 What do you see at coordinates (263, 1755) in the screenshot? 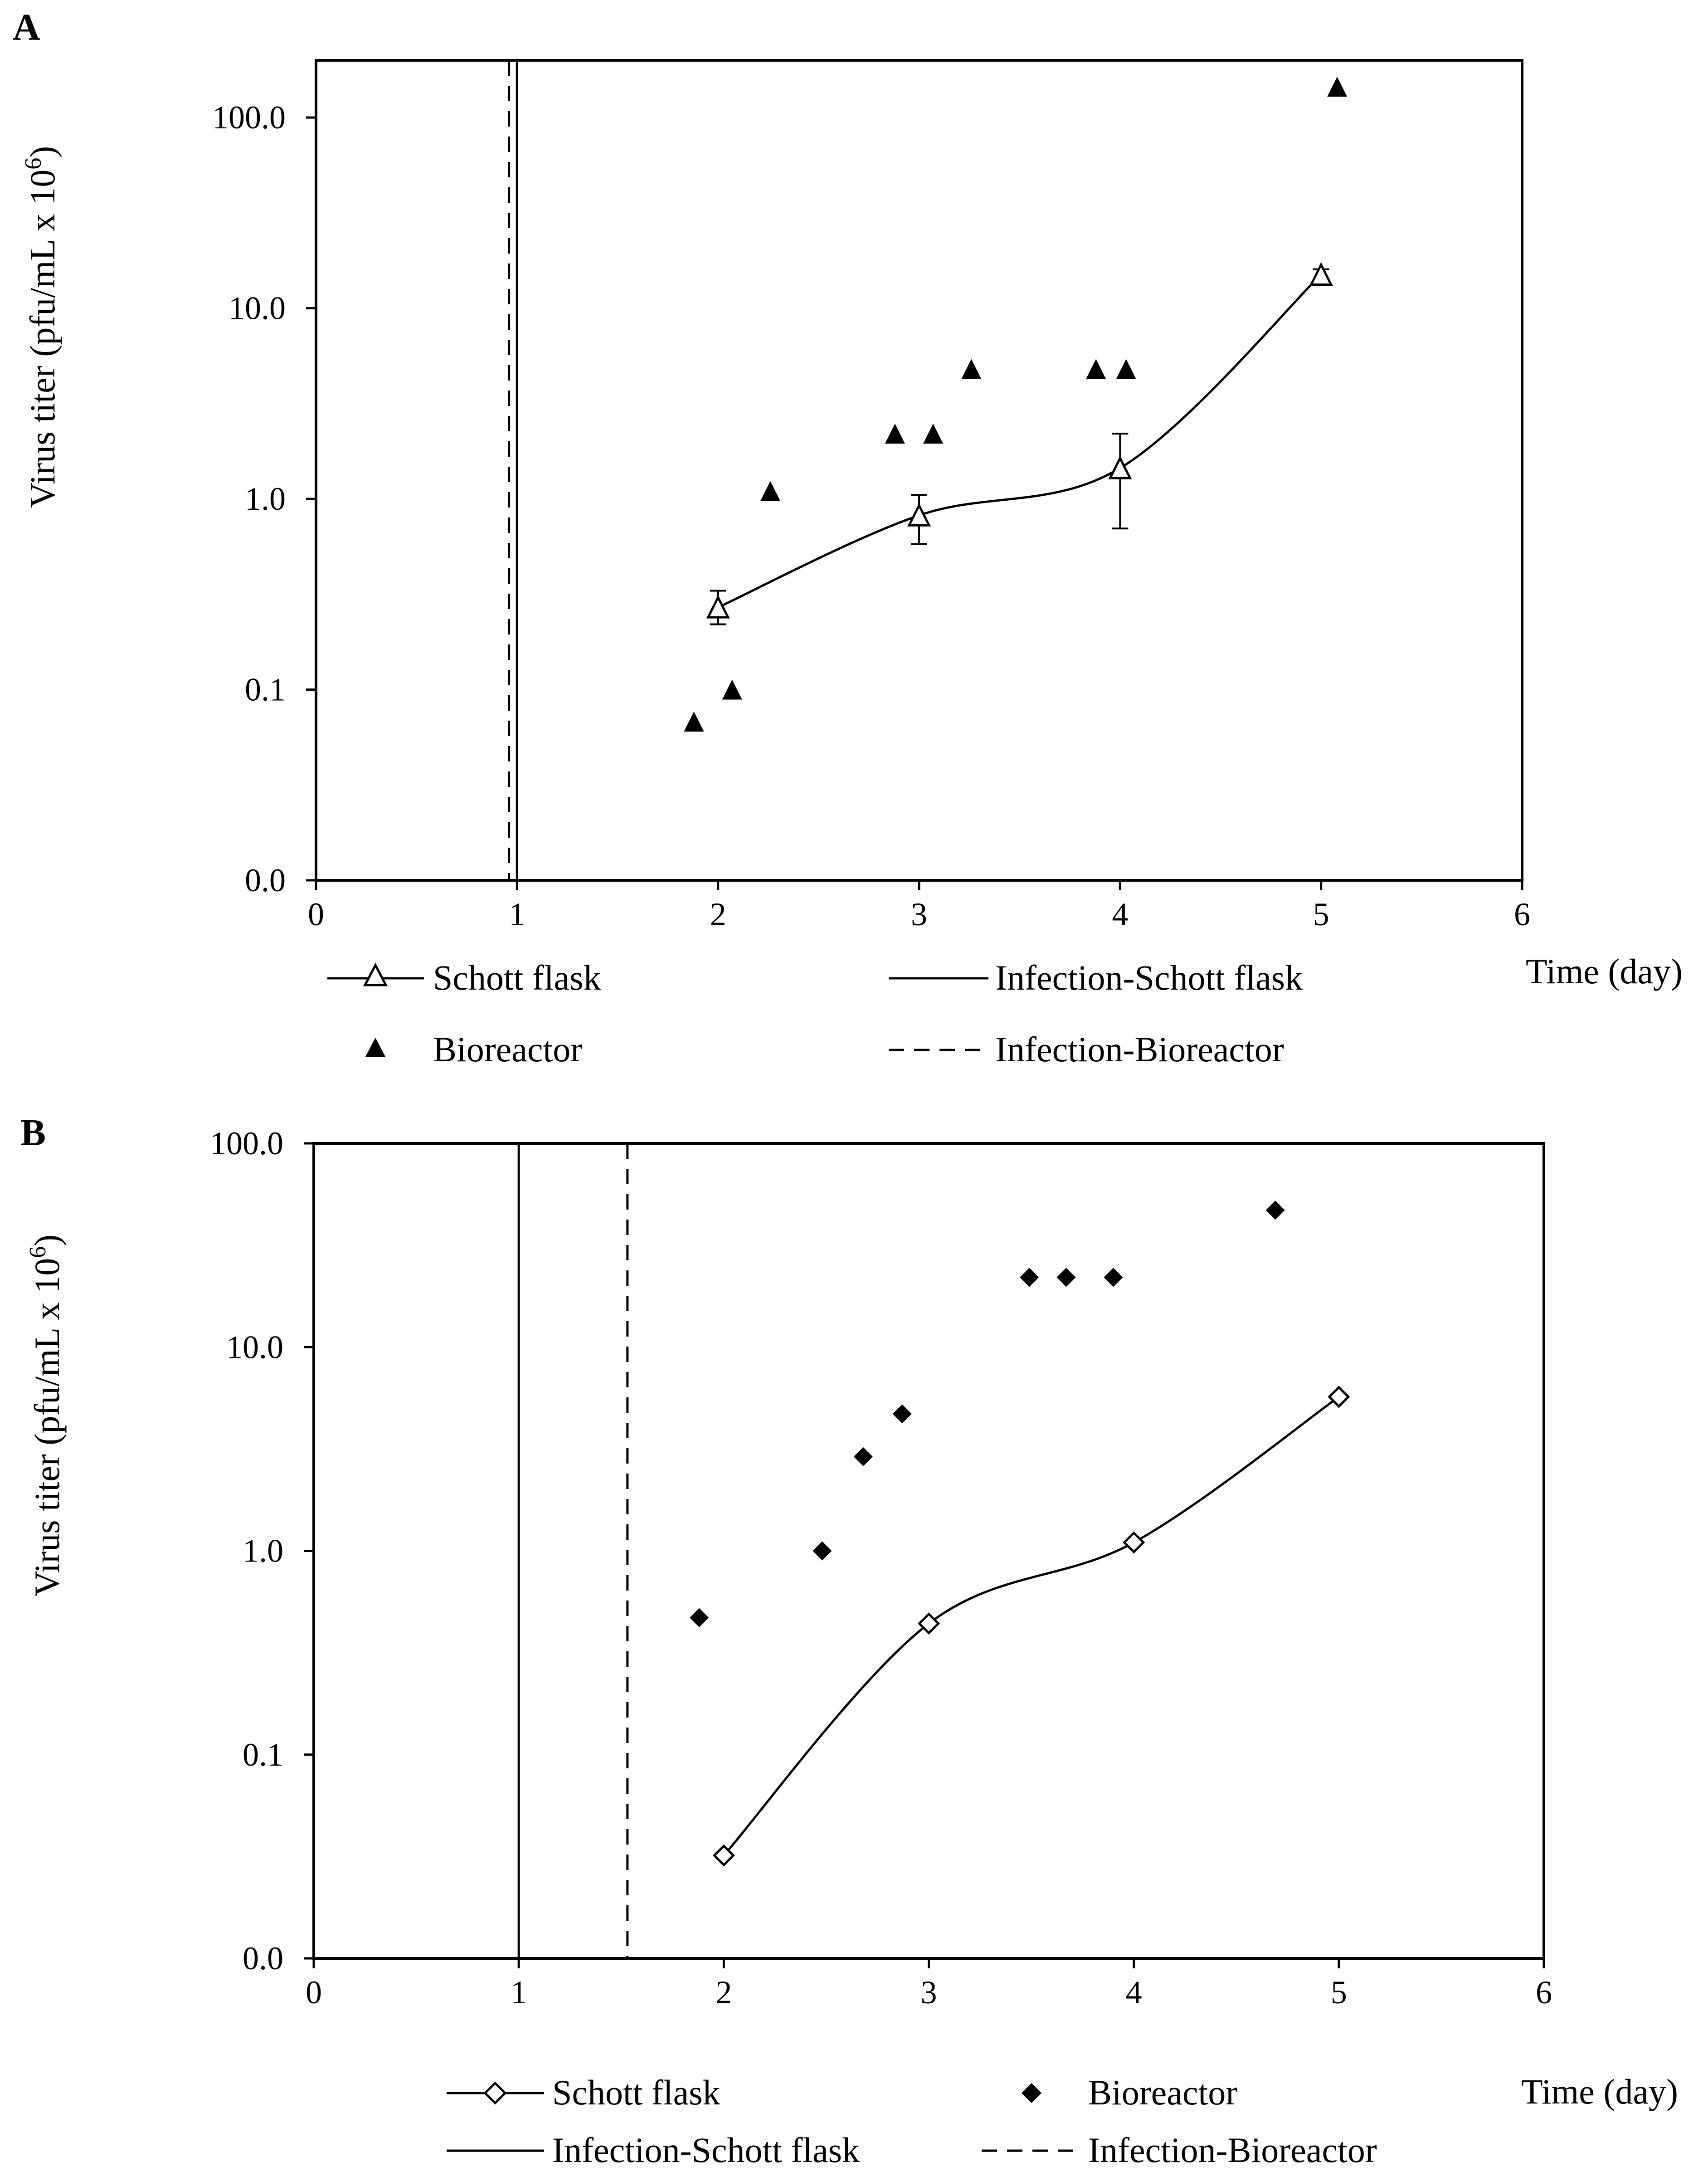
I see `panel-b-y-tick-label: 0.1` at bounding box center [263, 1755].